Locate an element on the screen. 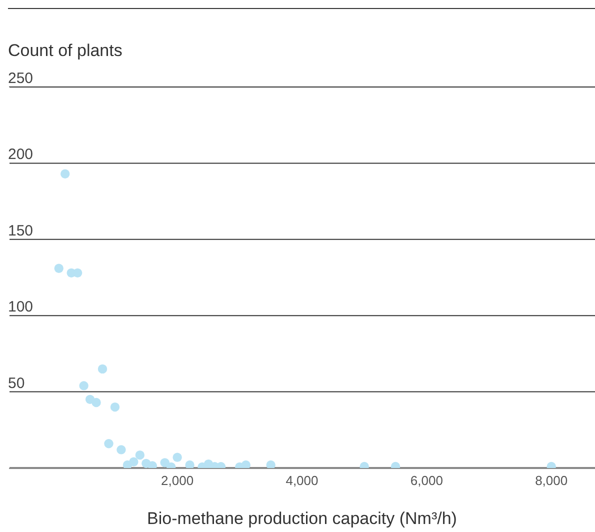  y-tick-label: 50 is located at coordinates (16, 383).